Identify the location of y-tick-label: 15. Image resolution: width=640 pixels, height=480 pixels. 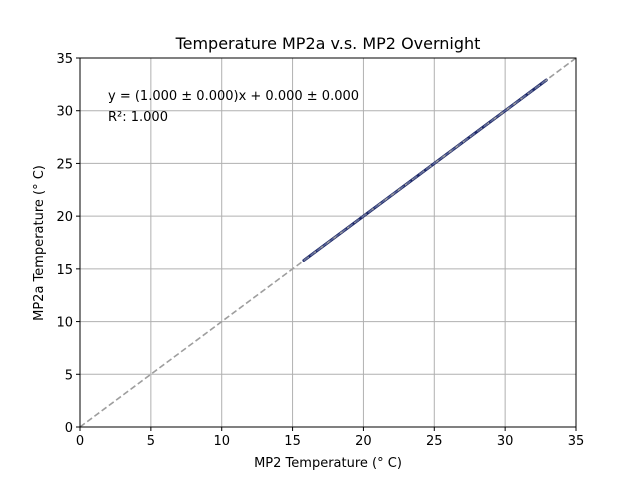
(64, 270).